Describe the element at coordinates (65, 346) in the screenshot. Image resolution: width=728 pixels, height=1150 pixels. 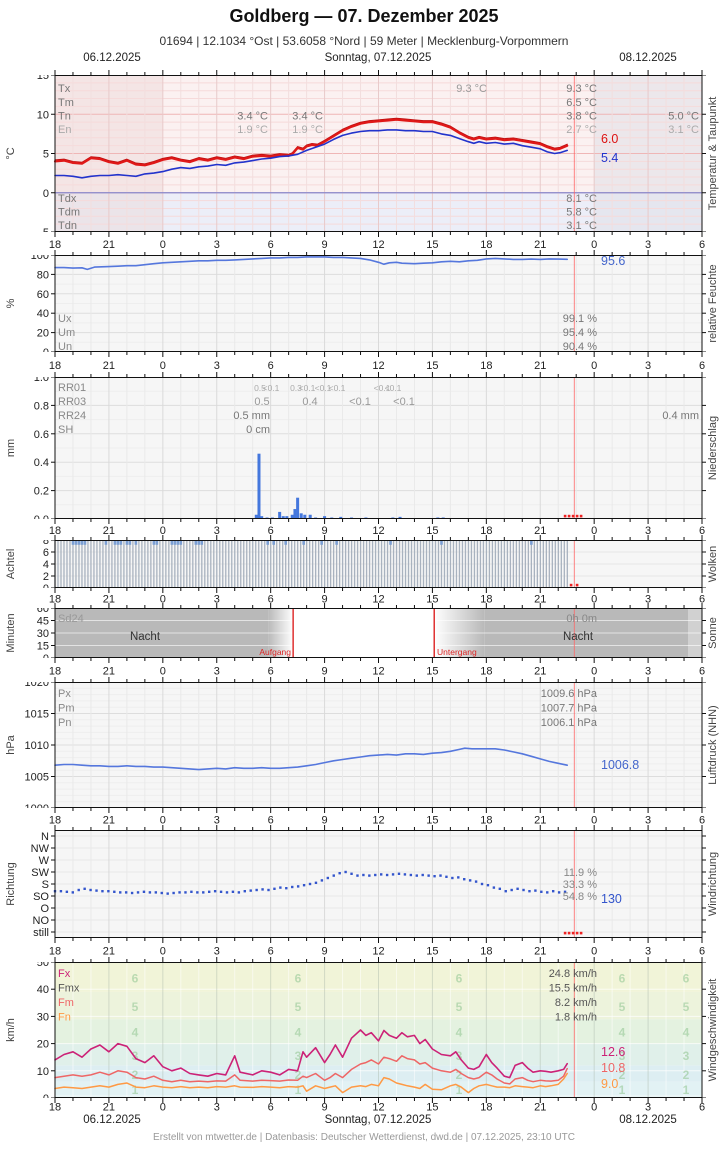
I see `svg-text: Un` at that location.